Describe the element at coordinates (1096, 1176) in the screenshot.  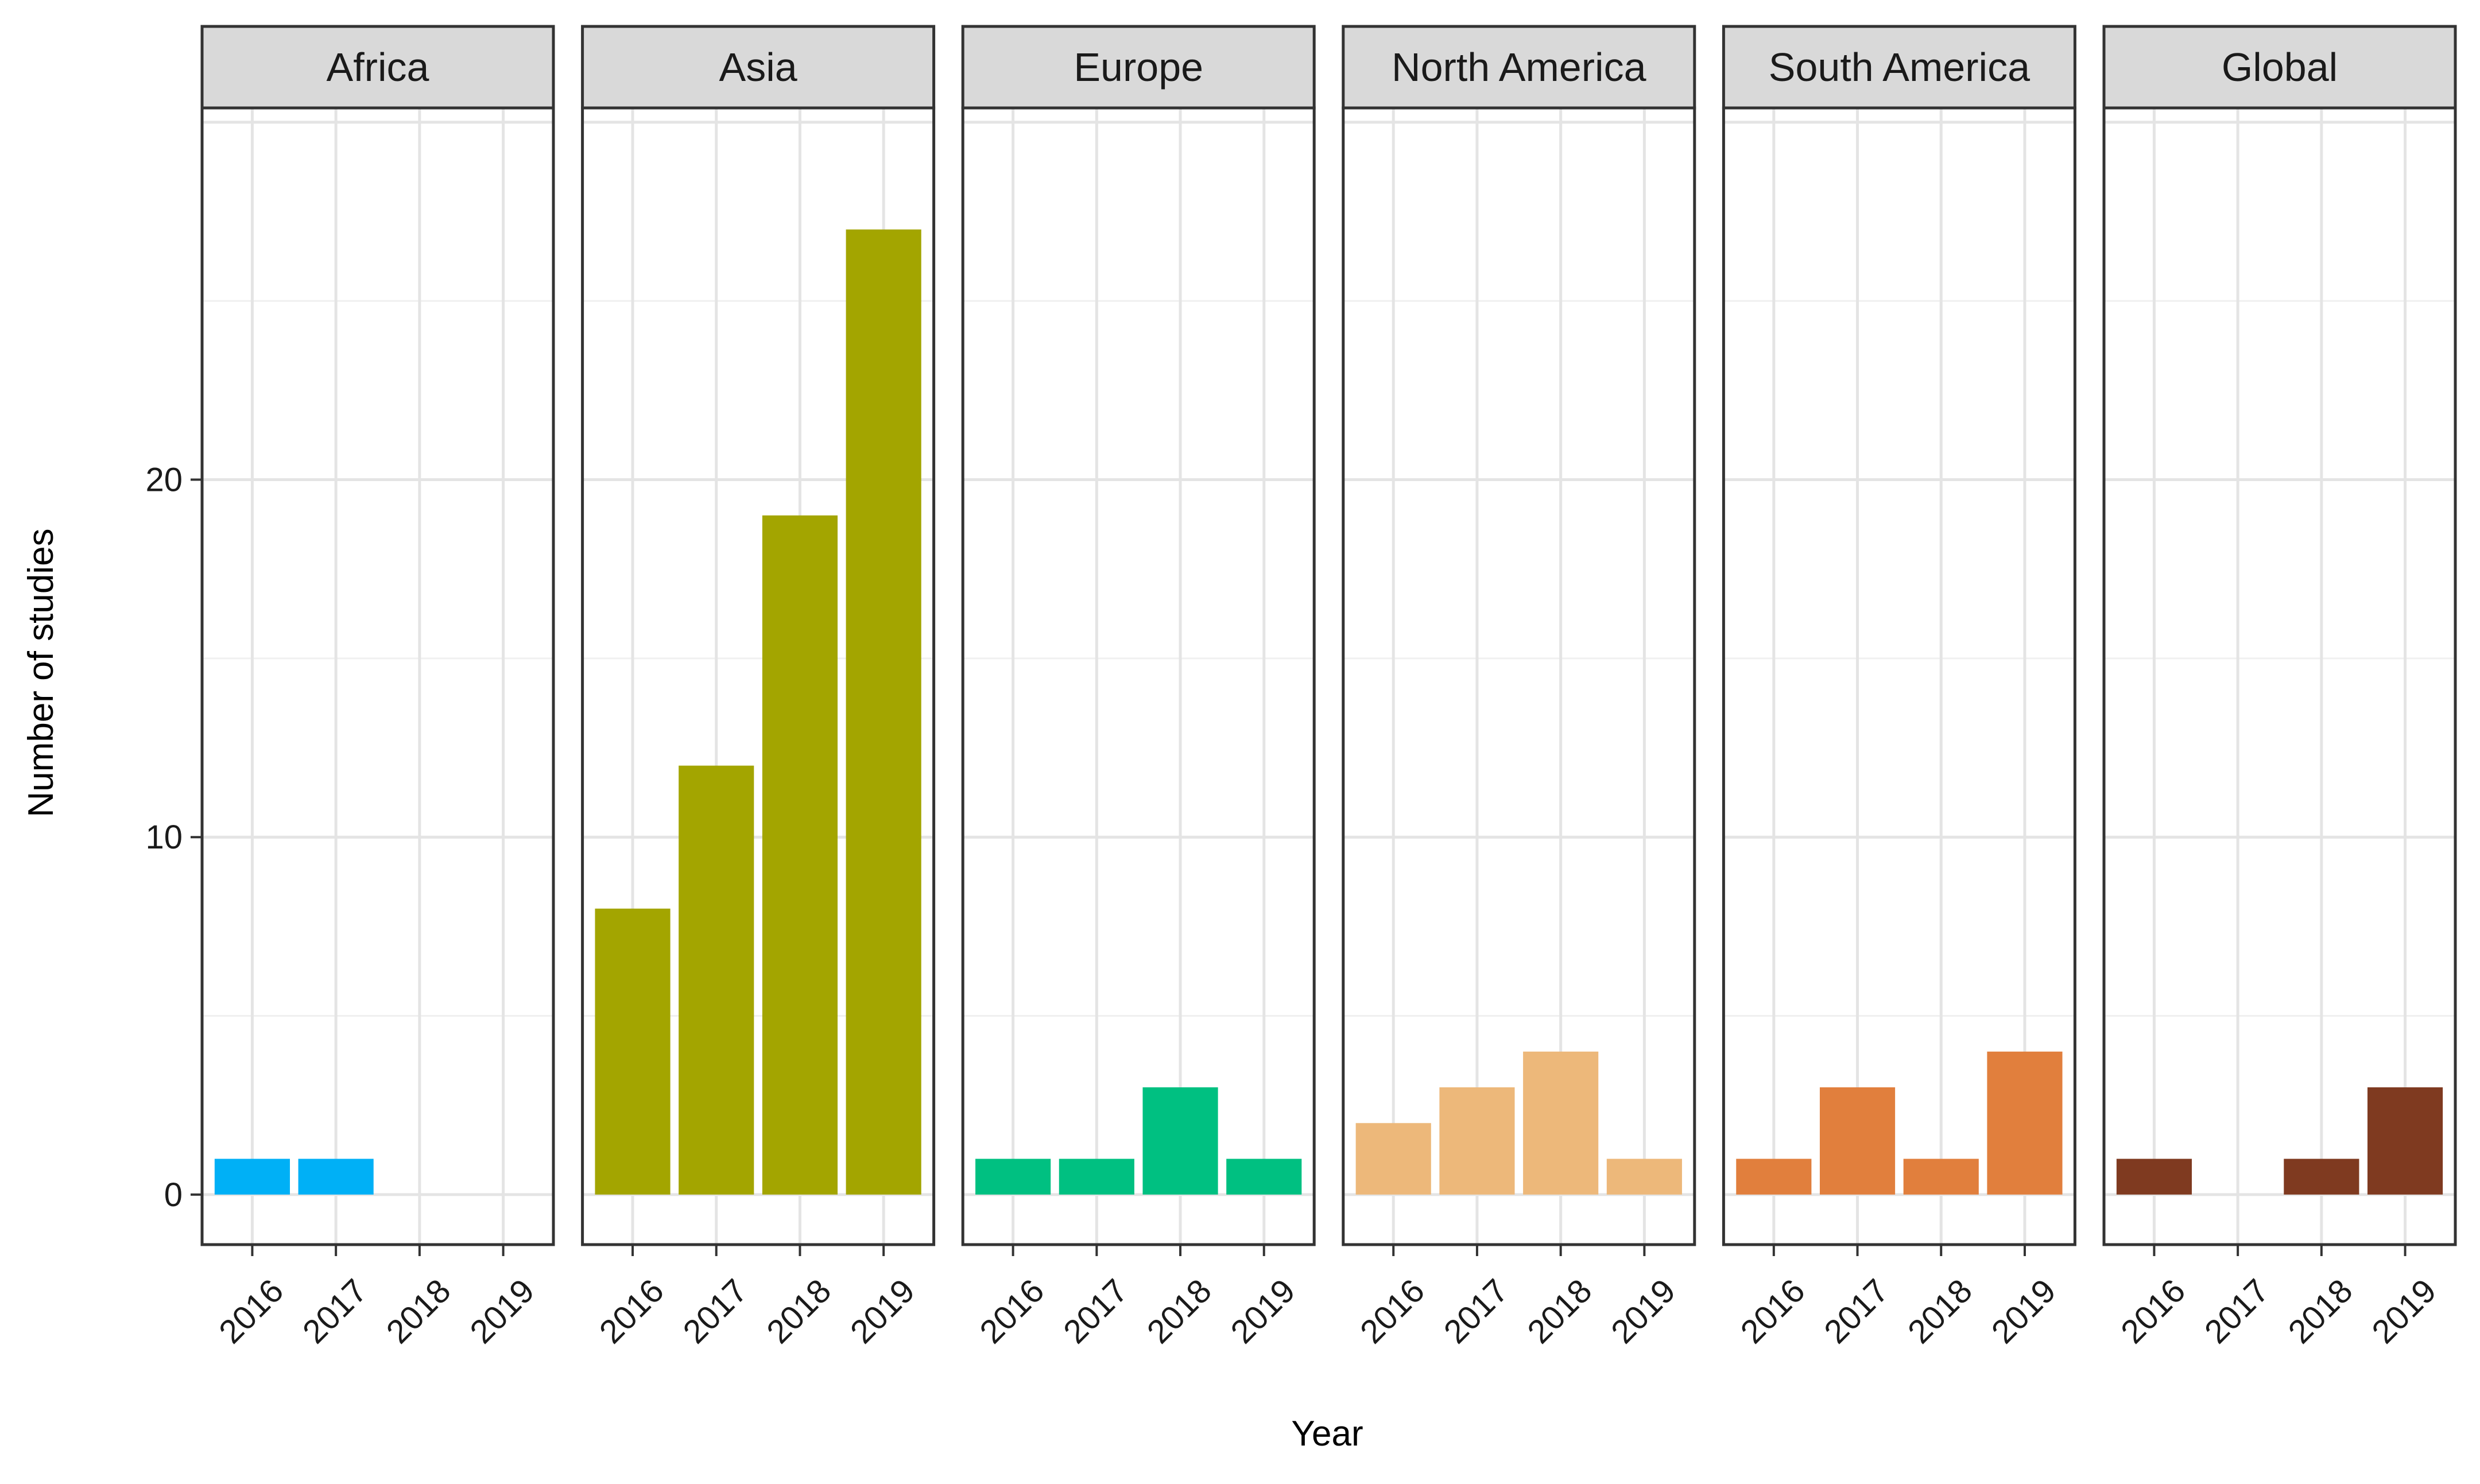
I see `bar-europe-2017` at that location.